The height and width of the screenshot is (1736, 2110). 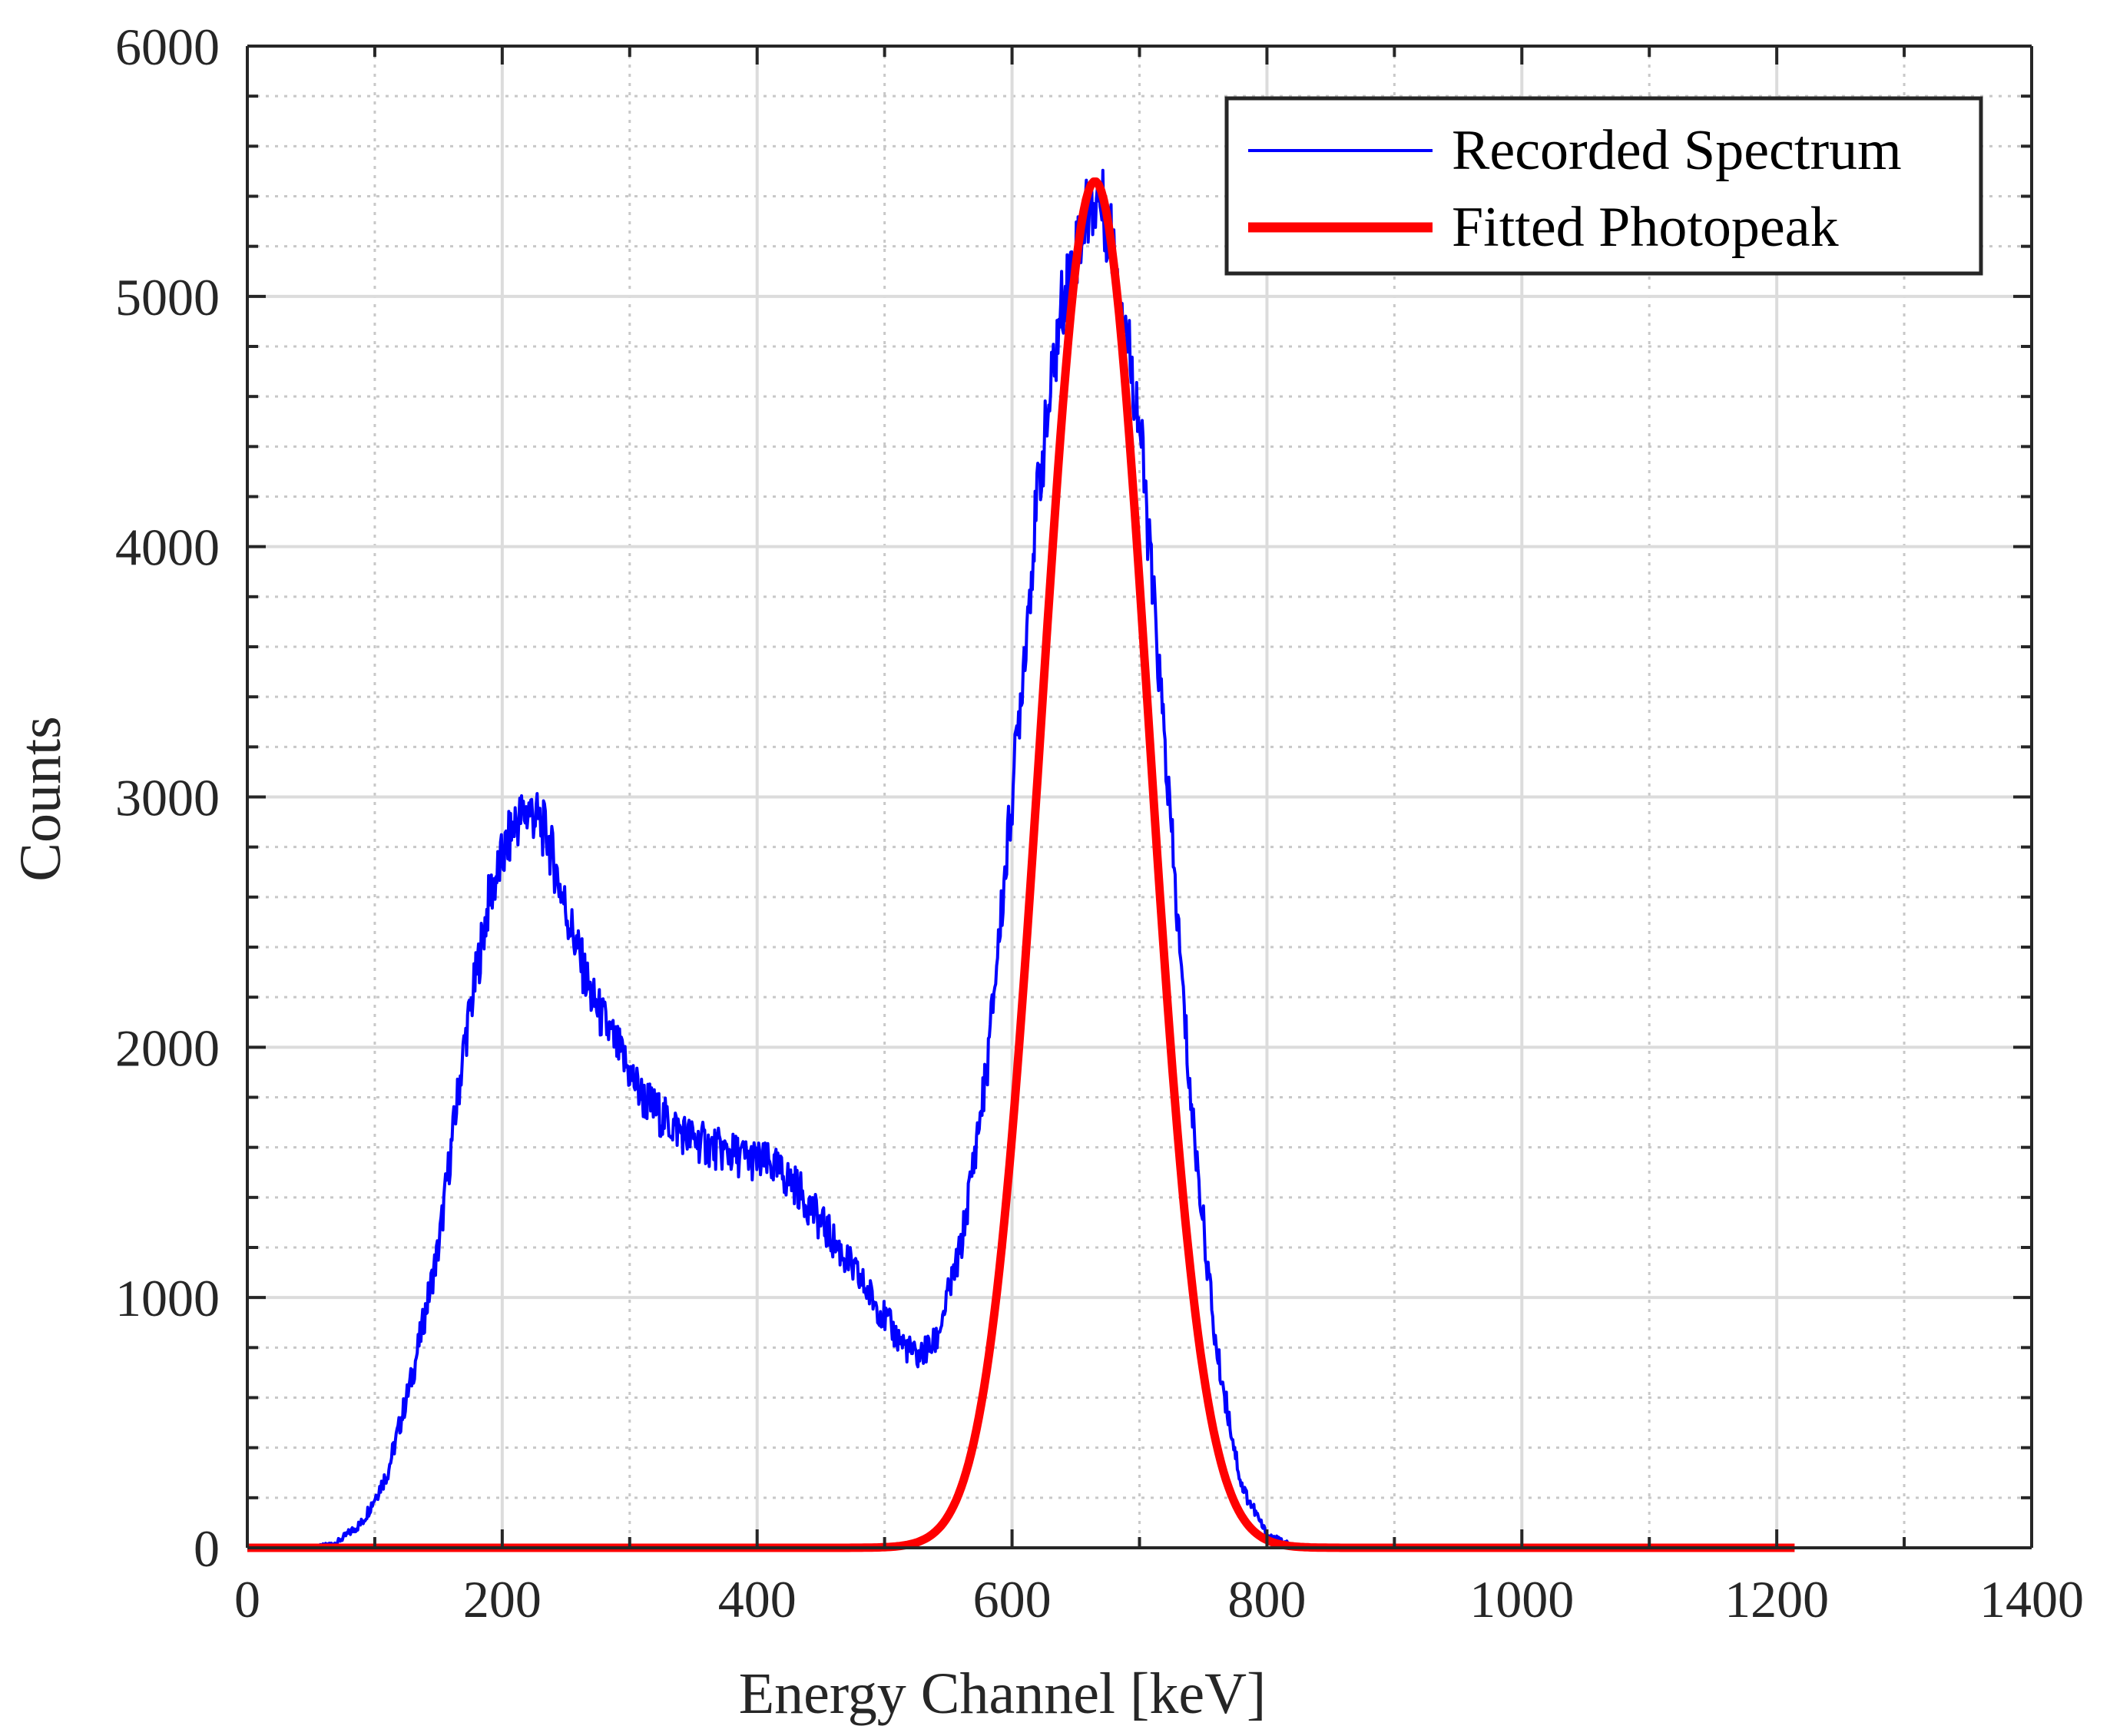 I want to click on y-tick-label: 6000, so click(x=167, y=47).